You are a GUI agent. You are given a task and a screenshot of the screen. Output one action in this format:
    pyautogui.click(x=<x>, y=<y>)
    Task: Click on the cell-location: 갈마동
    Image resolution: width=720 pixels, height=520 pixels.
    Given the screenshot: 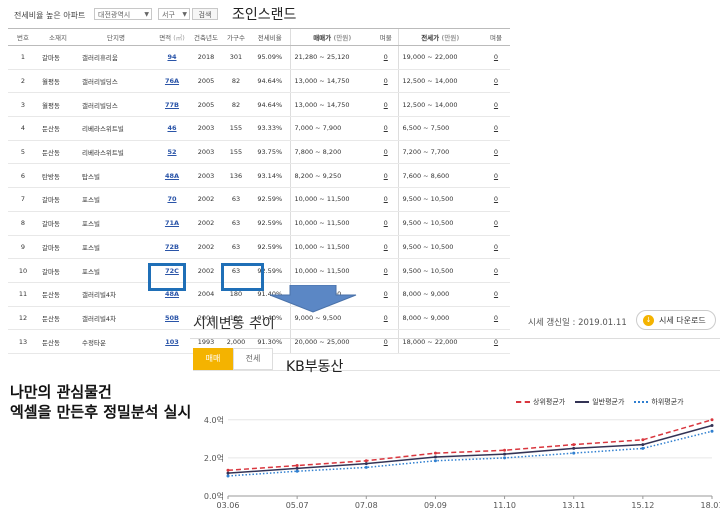 What is the action you would take?
    pyautogui.click(x=58, y=199)
    